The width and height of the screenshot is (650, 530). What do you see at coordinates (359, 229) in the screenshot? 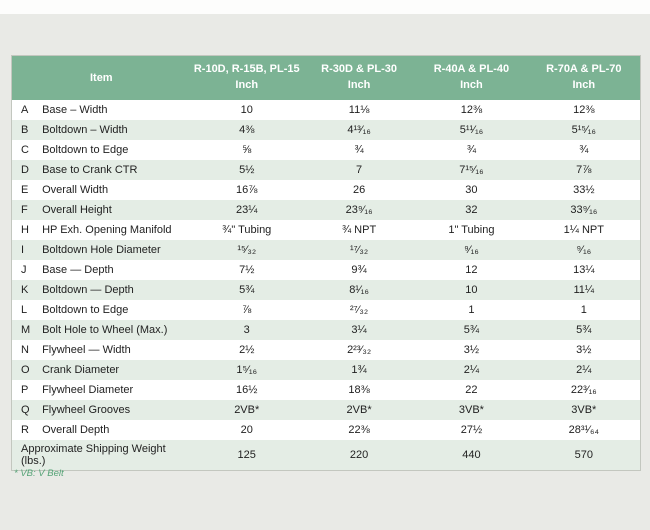
I see `row-value: ¾ NPT` at bounding box center [359, 229].